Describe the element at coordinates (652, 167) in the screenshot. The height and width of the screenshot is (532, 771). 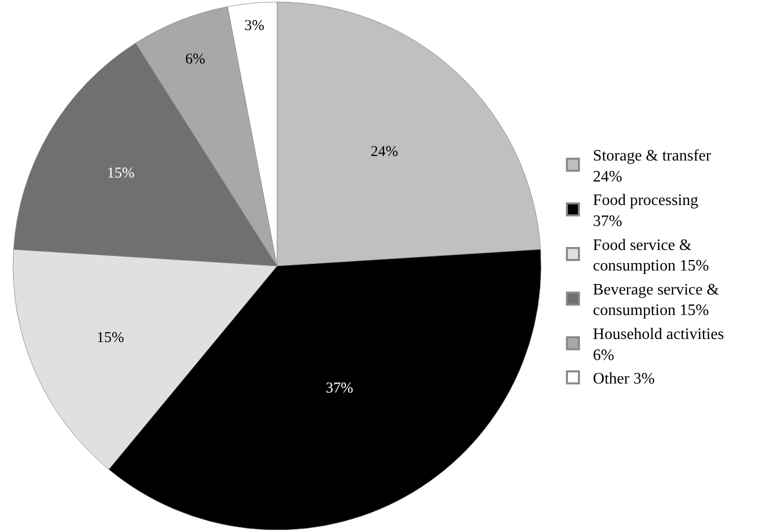
I see `legend-label: Storage & transfer 24%` at that location.